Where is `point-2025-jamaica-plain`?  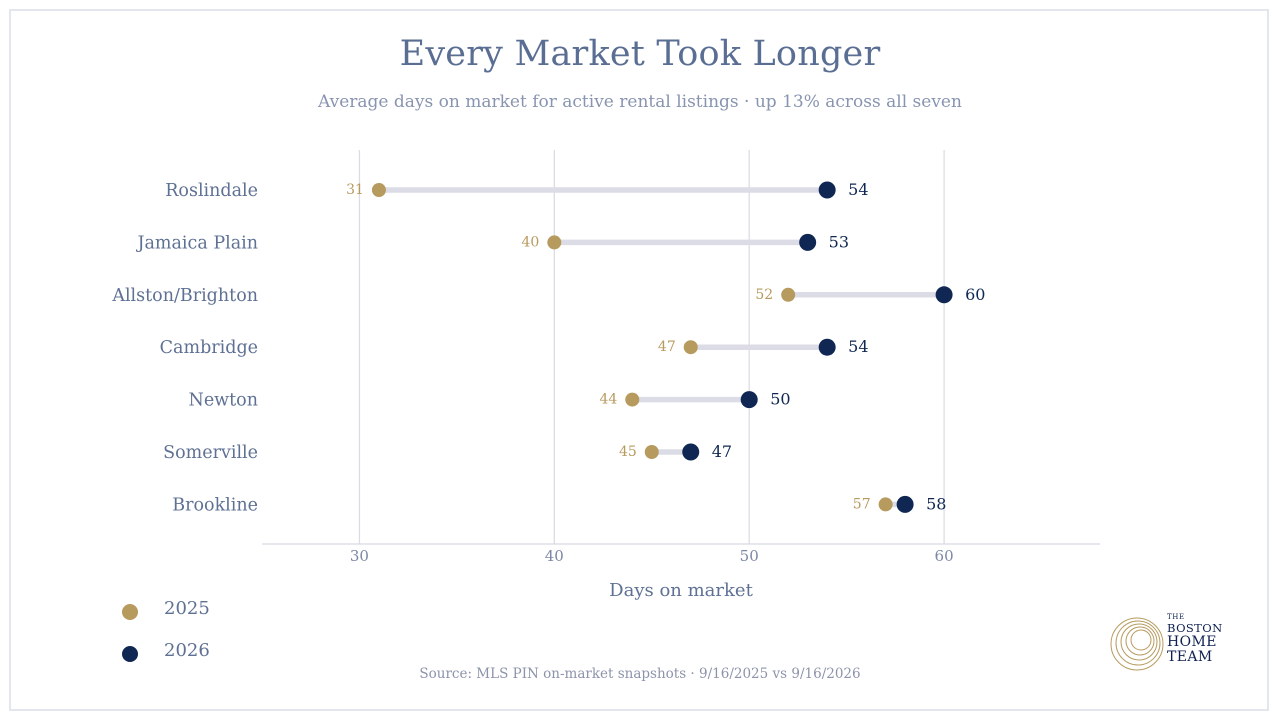 point-2025-jamaica-plain is located at coordinates (554, 242).